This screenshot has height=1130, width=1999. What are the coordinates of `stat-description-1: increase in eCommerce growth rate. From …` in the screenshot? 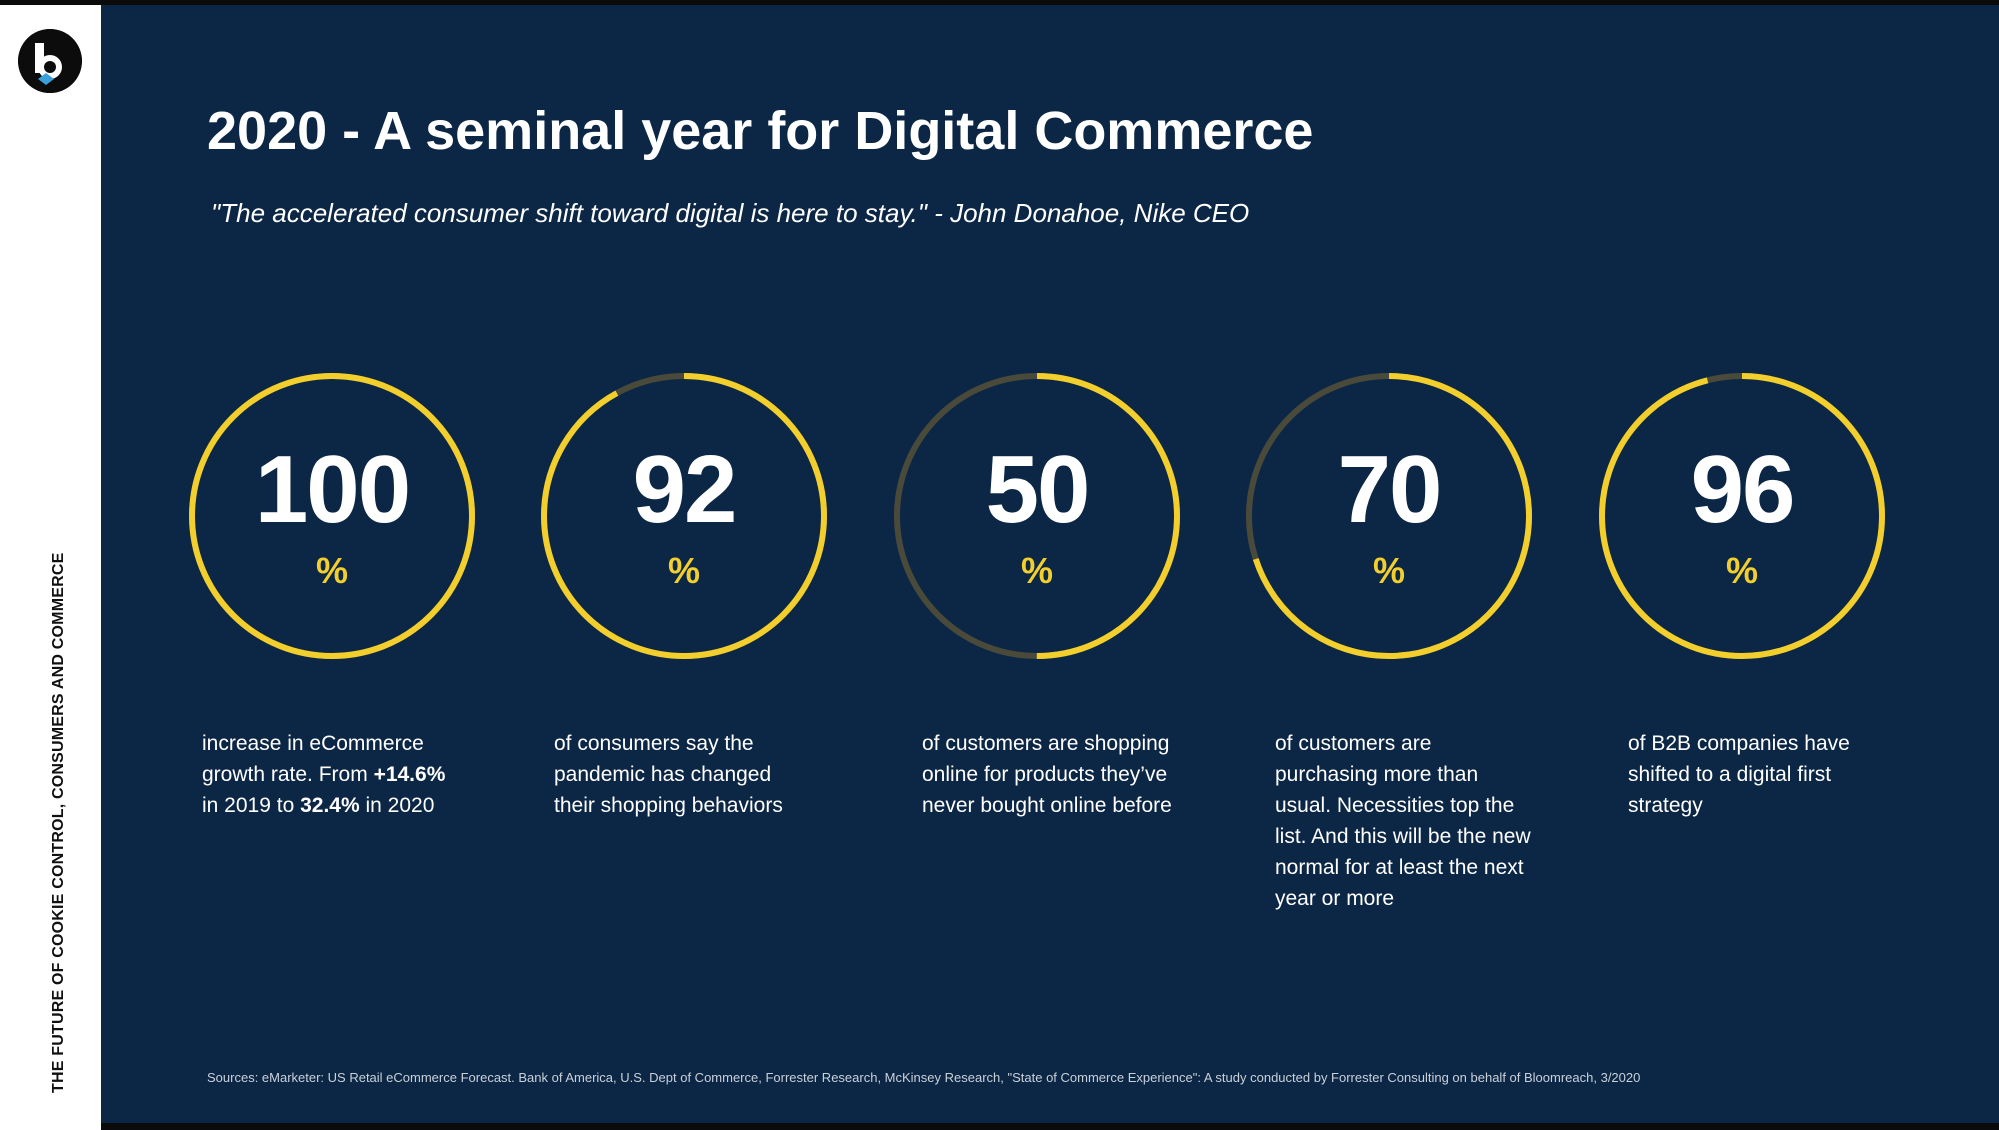 It's located at (332, 774).